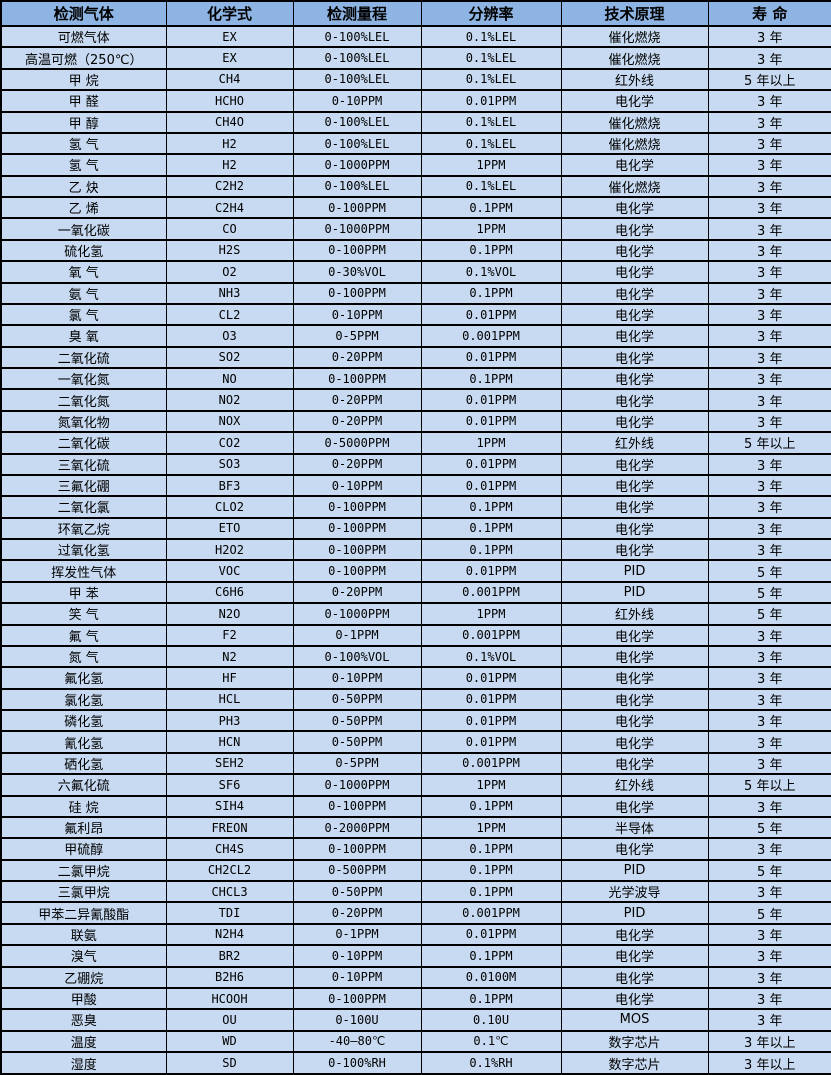 The image size is (831, 1075). I want to click on cell-formula: HCOOH, so click(229, 998).